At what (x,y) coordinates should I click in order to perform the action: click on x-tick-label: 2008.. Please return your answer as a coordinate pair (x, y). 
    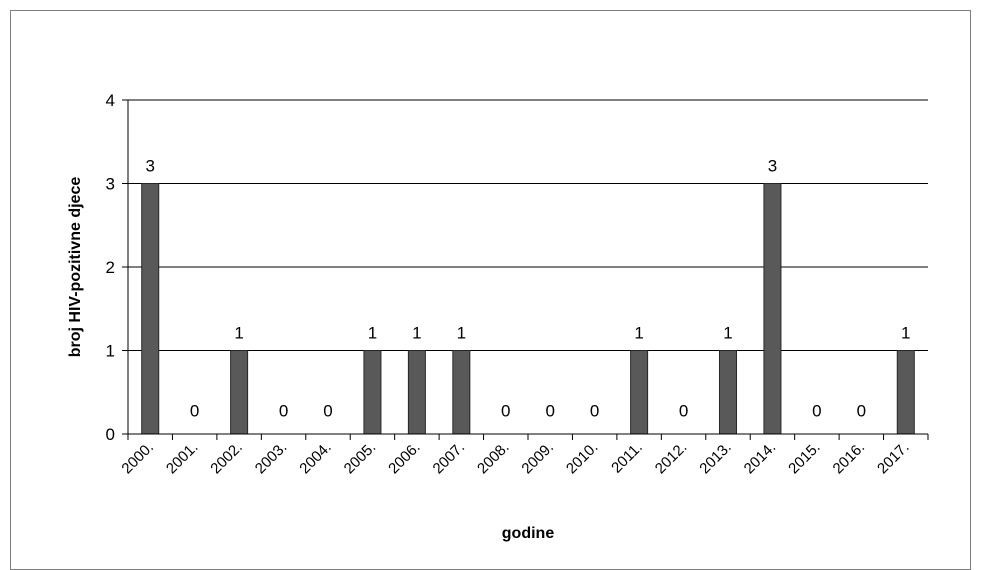
    Looking at the image, I should click on (493, 458).